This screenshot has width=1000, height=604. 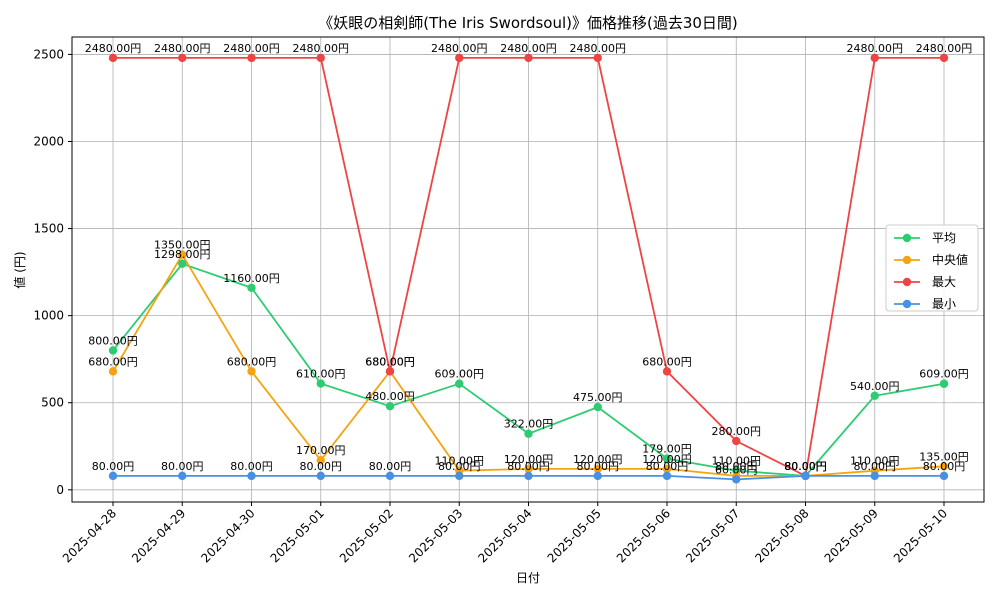 What do you see at coordinates (19, 269) in the screenshot?
I see `y-axis-label: 値 (円)` at bounding box center [19, 269].